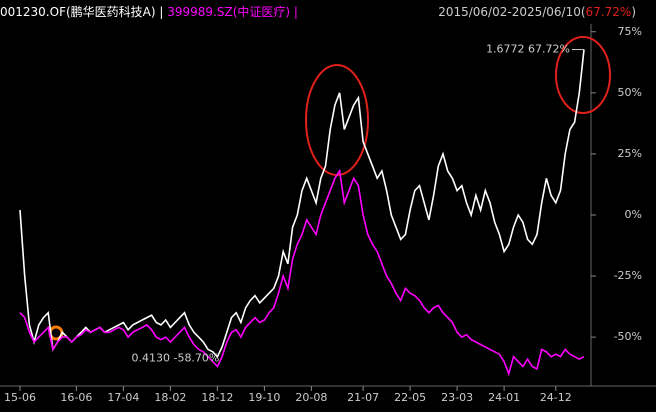 Image resolution: width=656 pixels, height=412 pixels. What do you see at coordinates (123, 397) in the screenshot?
I see `x-tick-label: 17-04` at bounding box center [123, 397].